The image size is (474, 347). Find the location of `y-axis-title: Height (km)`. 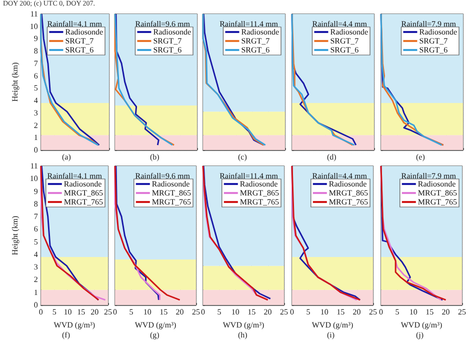

y-axis-title: Height (km) is located at coordinates (15, 82).